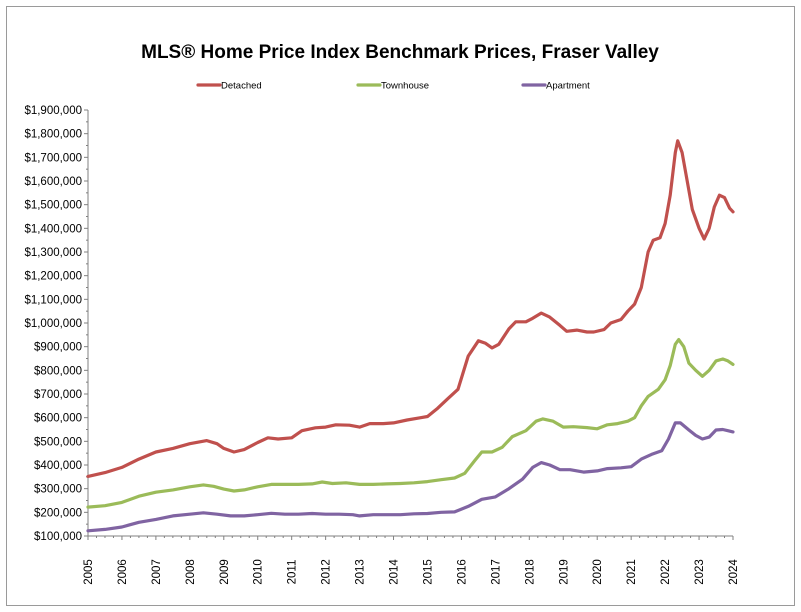 The height and width of the screenshot is (612, 801). I want to click on y-tick-label: $1,200,000, so click(53, 277).